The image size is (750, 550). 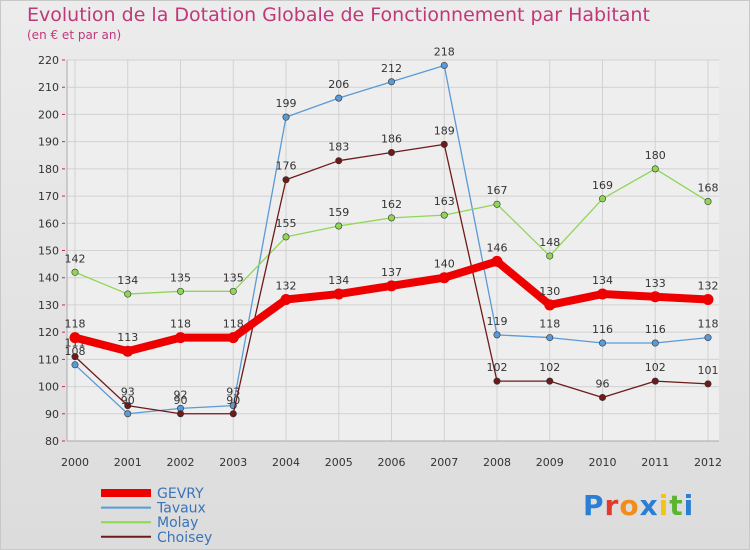 I want to click on data-label-tavaux: 218, so click(x=444, y=51).